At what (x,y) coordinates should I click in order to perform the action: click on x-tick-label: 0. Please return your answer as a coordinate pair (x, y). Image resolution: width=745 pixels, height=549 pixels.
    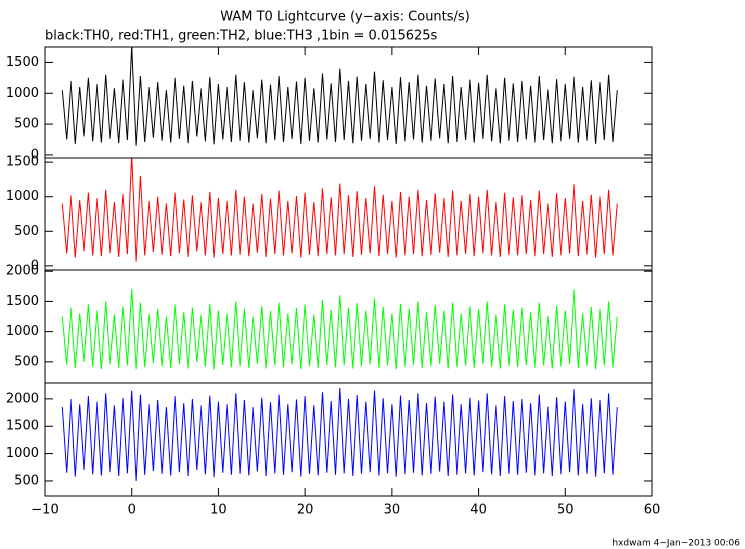
    Looking at the image, I should click on (132, 510).